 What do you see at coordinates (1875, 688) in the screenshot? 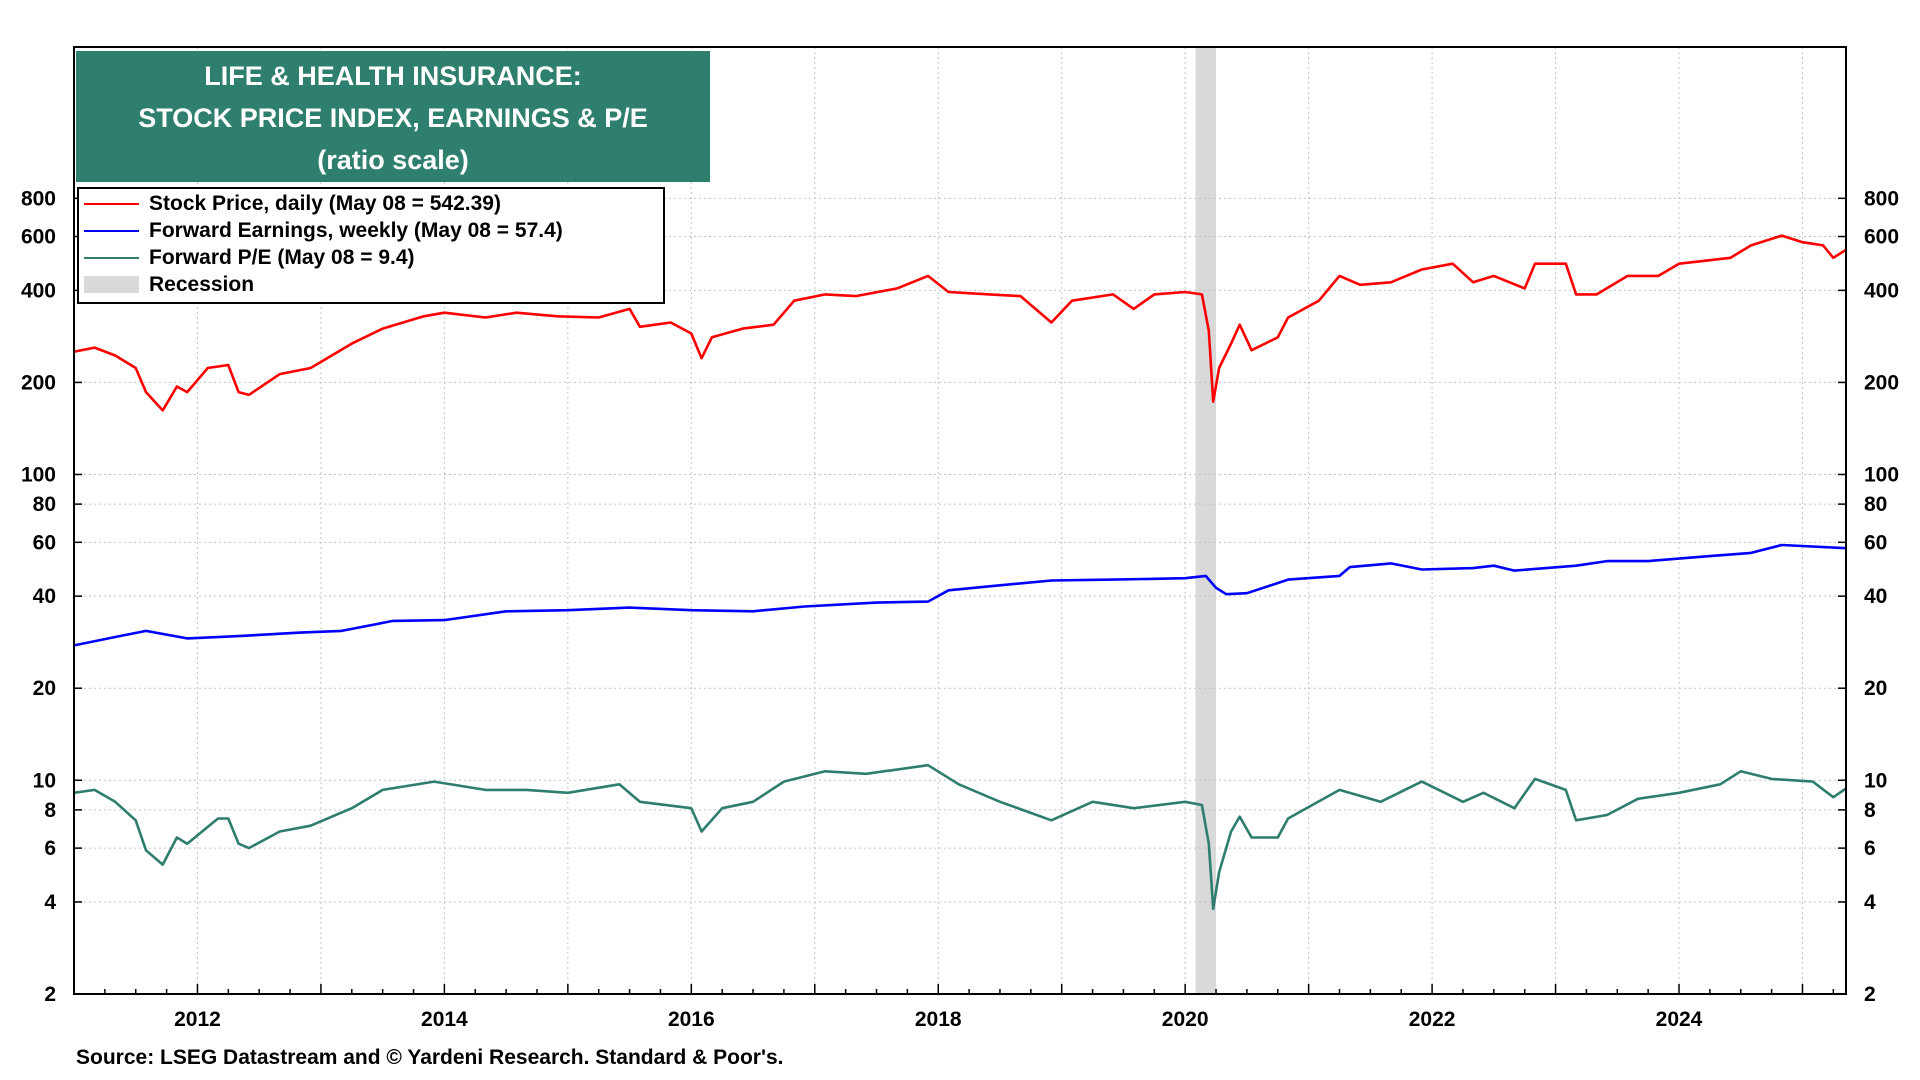
I see `y-tick-label-right: 20` at bounding box center [1875, 688].